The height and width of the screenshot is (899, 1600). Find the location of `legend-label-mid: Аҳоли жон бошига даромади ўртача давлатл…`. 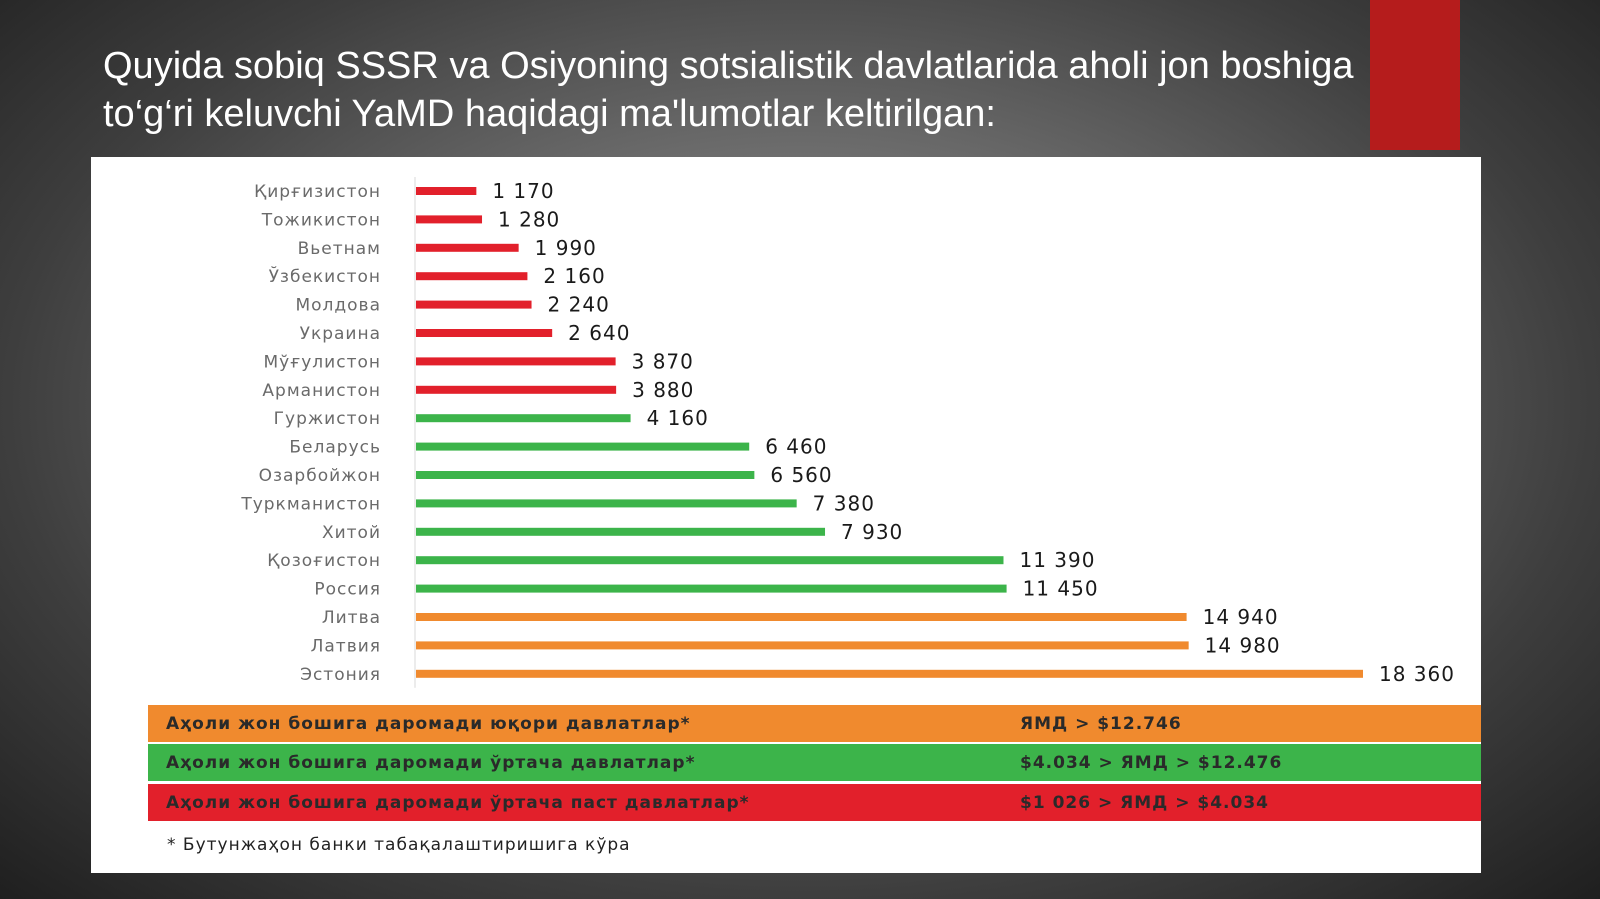

legend-label-mid: Аҳоли жон бошига даромади ўртача давлатл… is located at coordinates (431, 763).